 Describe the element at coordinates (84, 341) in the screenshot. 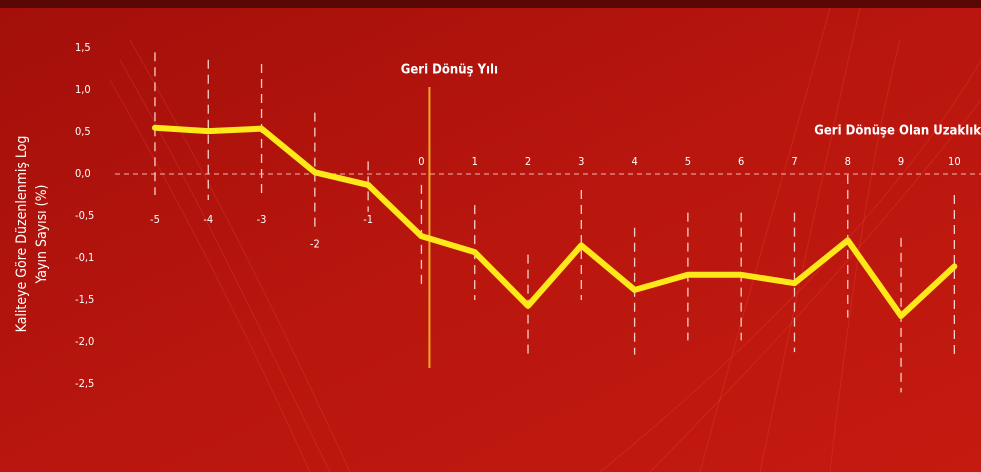

I see `y-tick-label: -2,0` at that location.